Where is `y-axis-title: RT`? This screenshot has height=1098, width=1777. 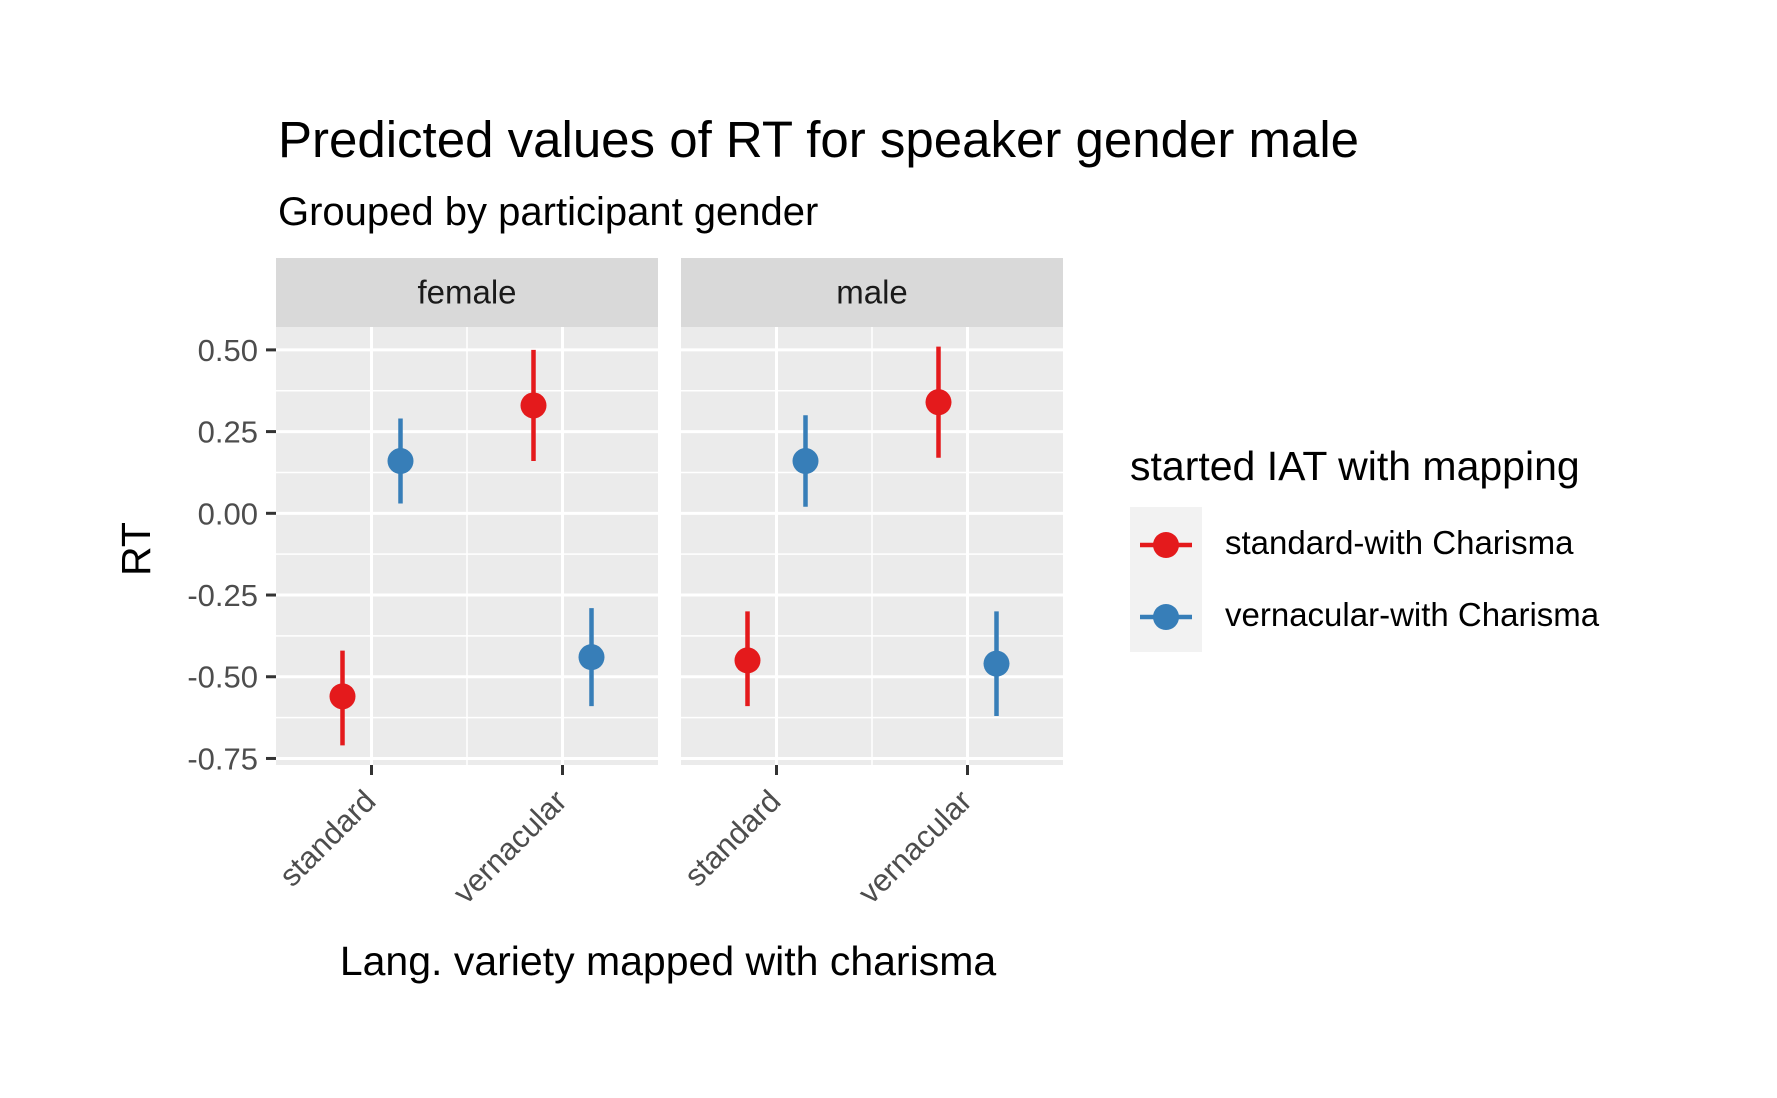
y-axis-title: RT is located at coordinates (136, 549).